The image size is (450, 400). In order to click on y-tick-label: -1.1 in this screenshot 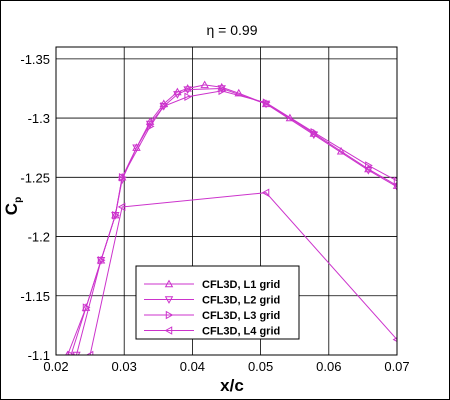, I will do `click(39, 355)`.